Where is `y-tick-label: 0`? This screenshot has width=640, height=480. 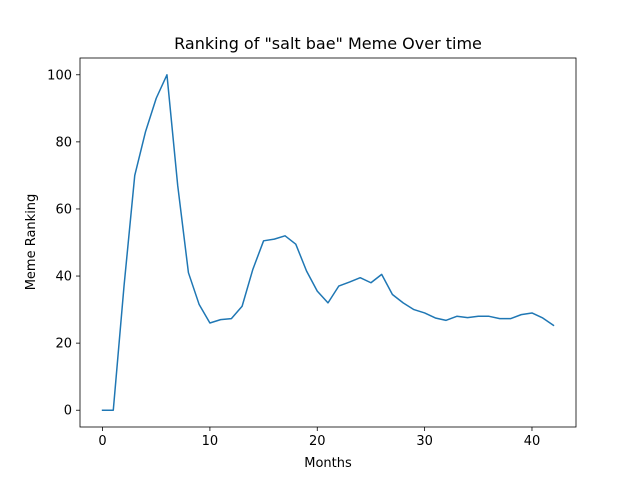 y-tick-label: 0 is located at coordinates (68, 411).